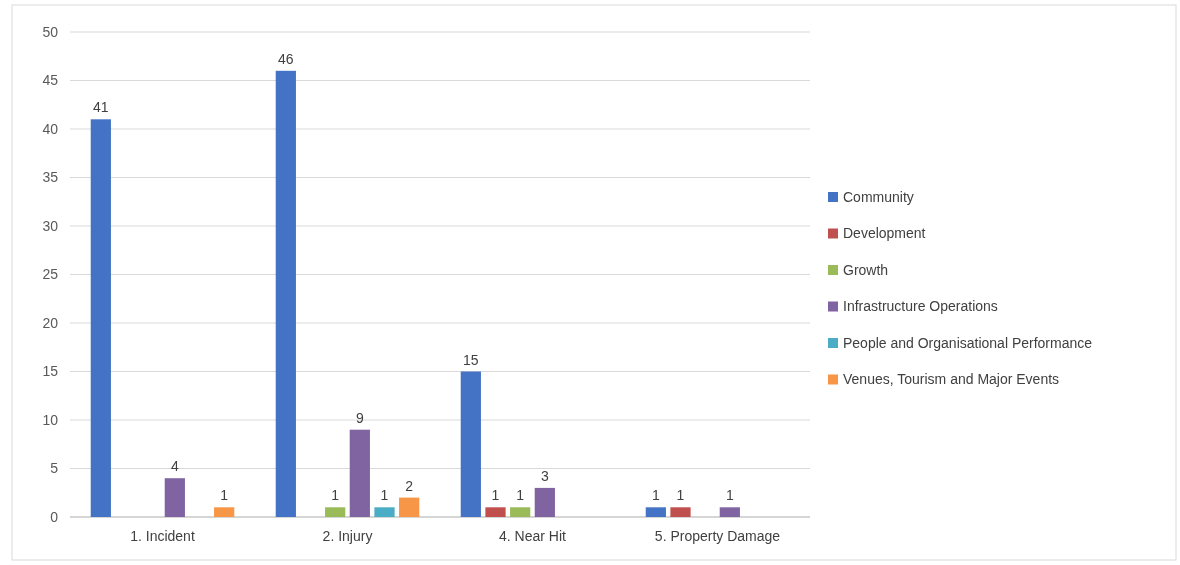 The height and width of the screenshot is (565, 1180). Describe the element at coordinates (920, 306) in the screenshot. I see `legend-label: Infrastructure Operations` at that location.